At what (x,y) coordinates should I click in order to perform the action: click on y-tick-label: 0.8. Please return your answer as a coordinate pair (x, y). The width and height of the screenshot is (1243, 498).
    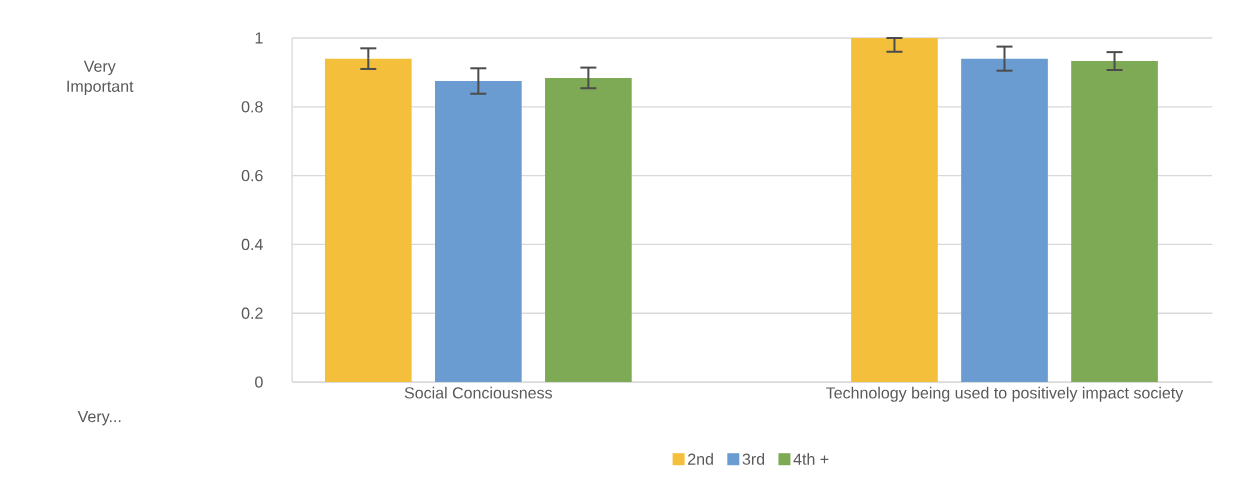
    Looking at the image, I should click on (252, 107).